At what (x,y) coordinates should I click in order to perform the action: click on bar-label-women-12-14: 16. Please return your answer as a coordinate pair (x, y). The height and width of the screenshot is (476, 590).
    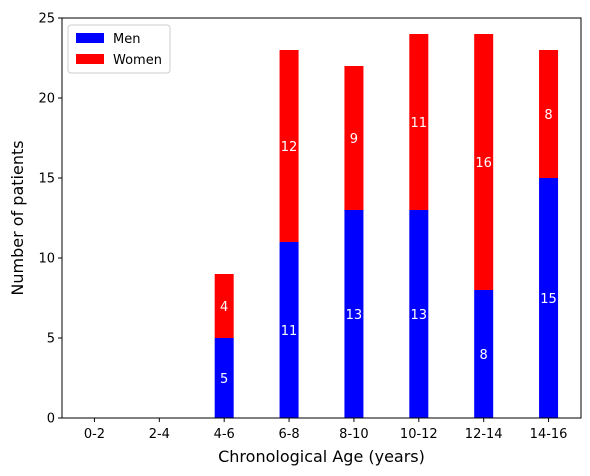
    Looking at the image, I should click on (483, 163).